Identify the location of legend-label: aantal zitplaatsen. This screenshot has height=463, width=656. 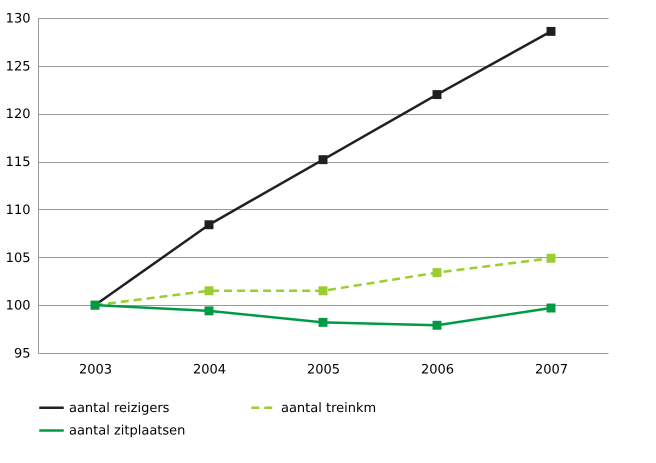
(127, 431).